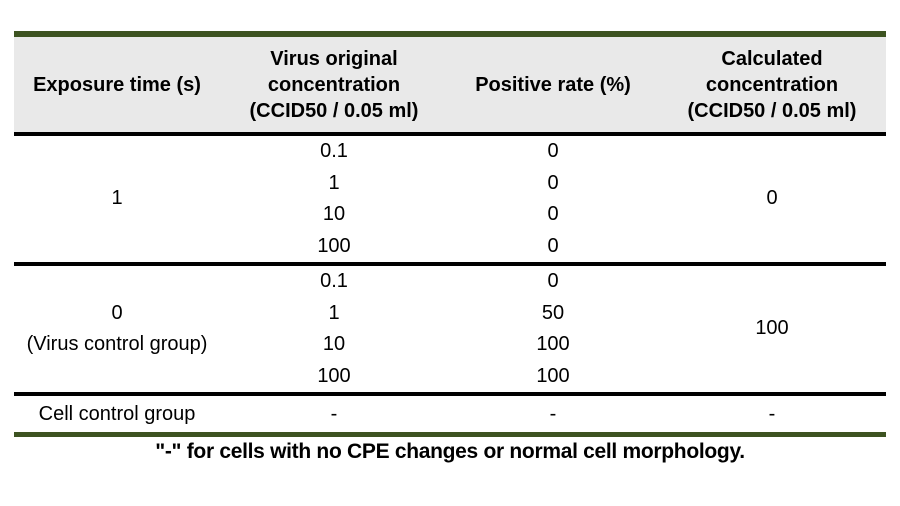  I want to click on cell-control-group: Cell control group - - -, so click(450, 414).